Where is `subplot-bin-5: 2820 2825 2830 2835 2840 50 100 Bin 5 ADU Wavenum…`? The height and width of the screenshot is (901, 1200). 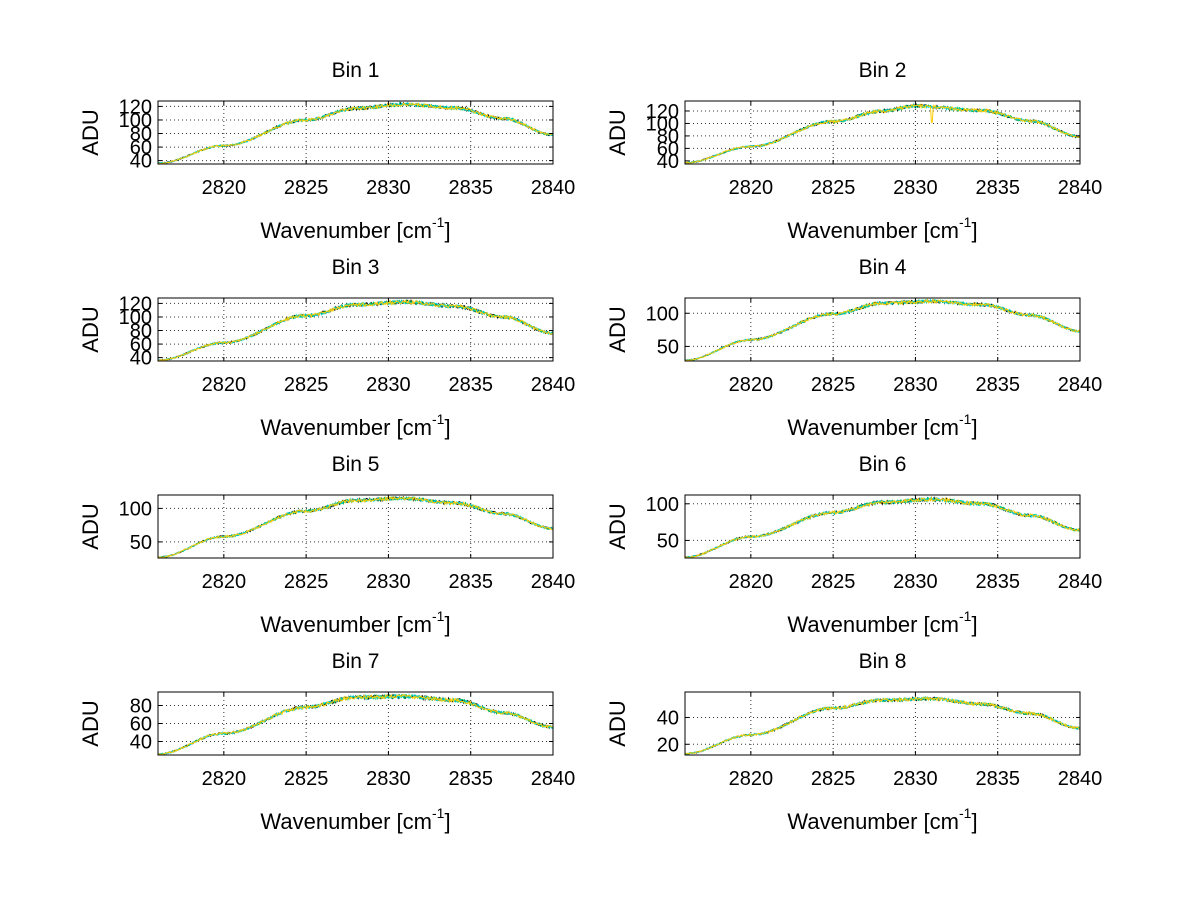 subplot-bin-5: 2820 2825 2830 2835 2840 50 100 Bin 5 ADU Wavenum… is located at coordinates (326, 545).